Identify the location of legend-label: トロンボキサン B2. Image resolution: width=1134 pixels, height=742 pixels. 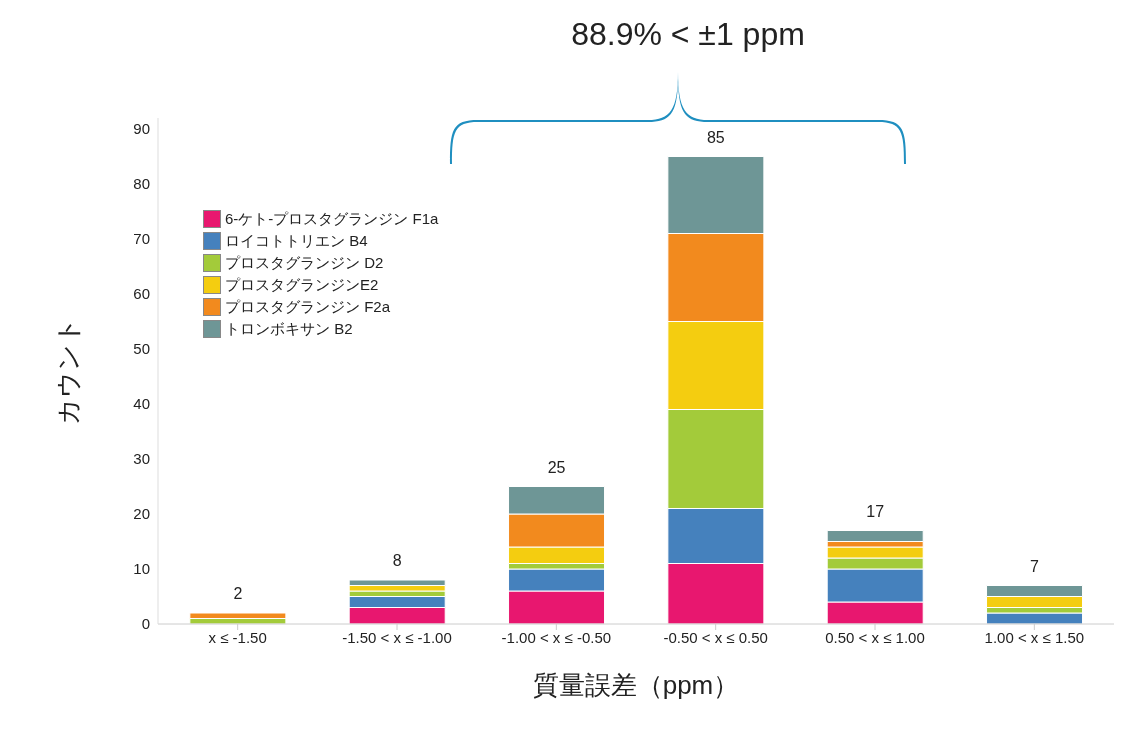
(289, 329).